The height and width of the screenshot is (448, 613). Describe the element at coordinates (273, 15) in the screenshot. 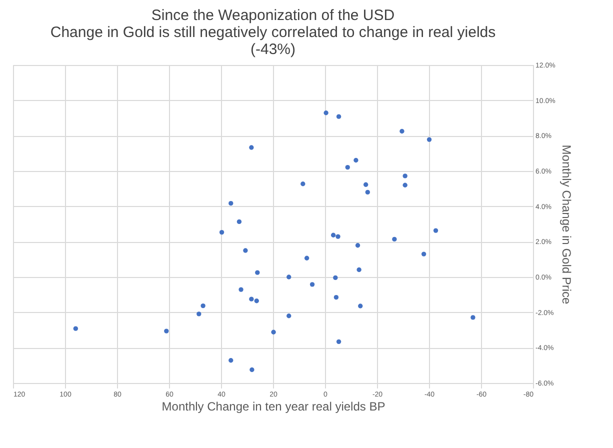

I see `text: Since the Weaponization of the USD` at that location.